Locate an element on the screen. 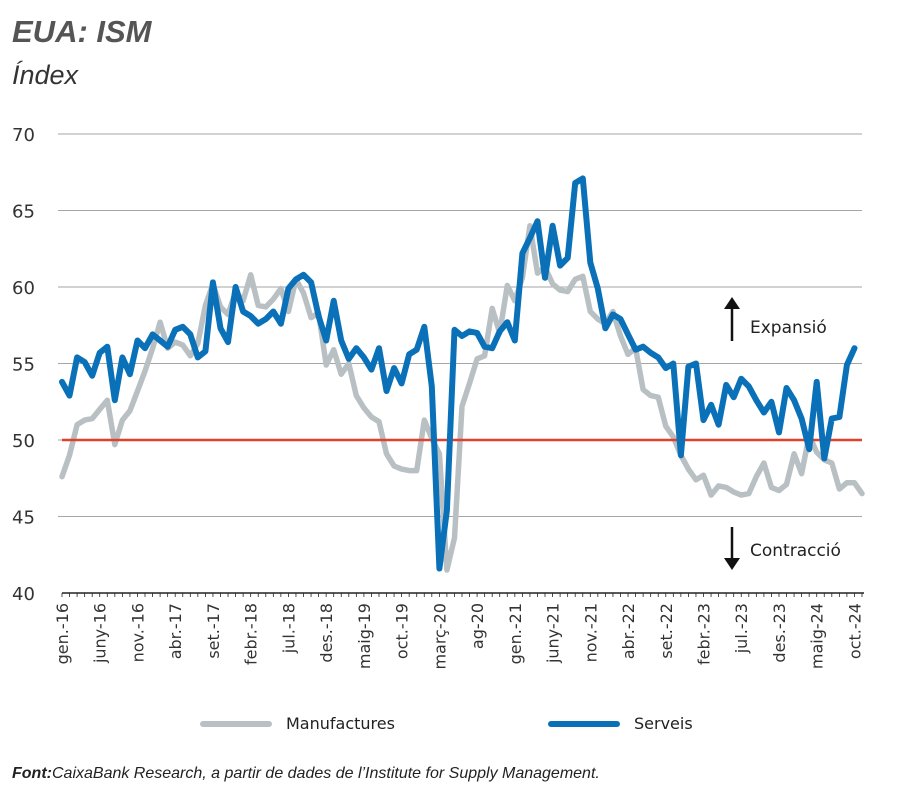 The image size is (900, 800). x-tick-label: abr.-17 is located at coordinates (175, 631).